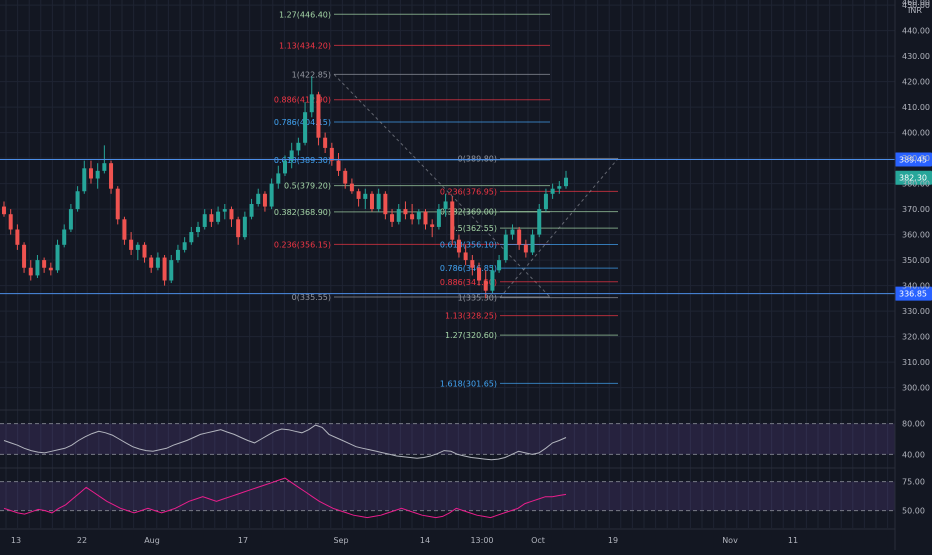 The image size is (932, 555). Describe the element at coordinates (462, 440) in the screenshot. I see `rsi-pane-1: 80.00 40.00` at that location.